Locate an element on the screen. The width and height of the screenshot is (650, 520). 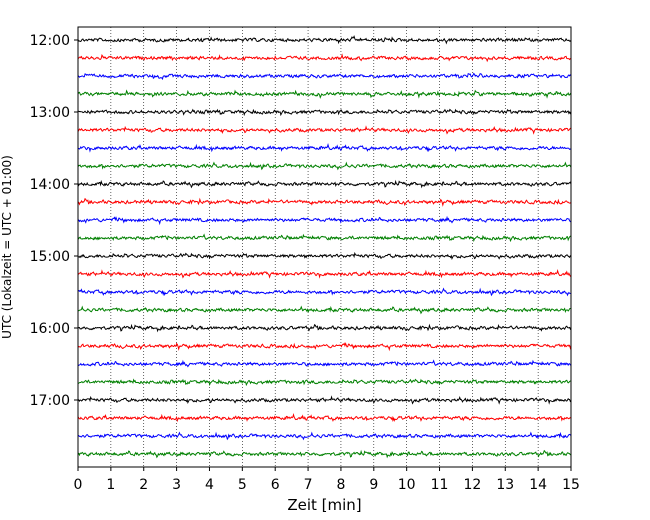
x-tick-label: 9 is located at coordinates (373, 485).